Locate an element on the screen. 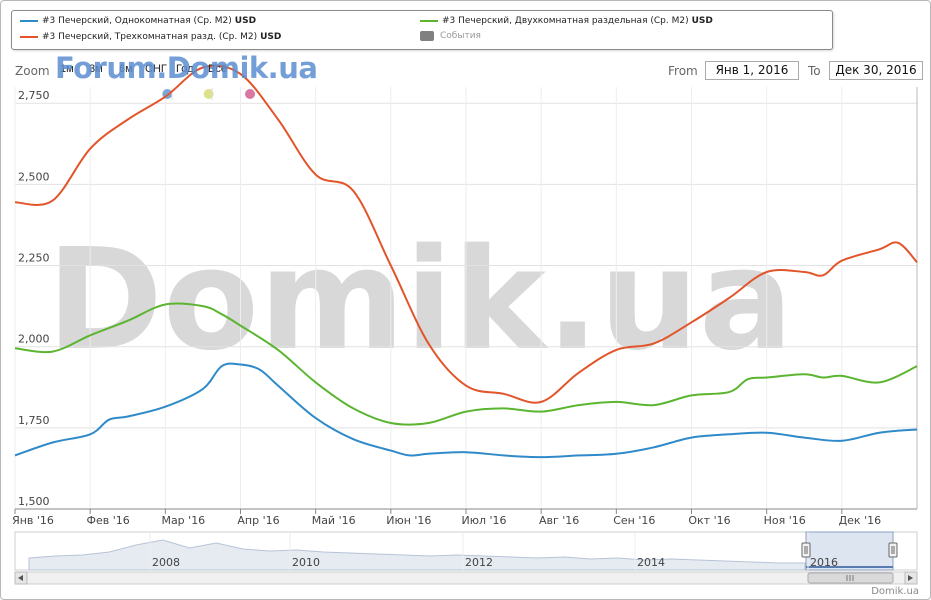 This screenshot has width=931, height=600. x-tick-label: Май '16 is located at coordinates (334, 520).